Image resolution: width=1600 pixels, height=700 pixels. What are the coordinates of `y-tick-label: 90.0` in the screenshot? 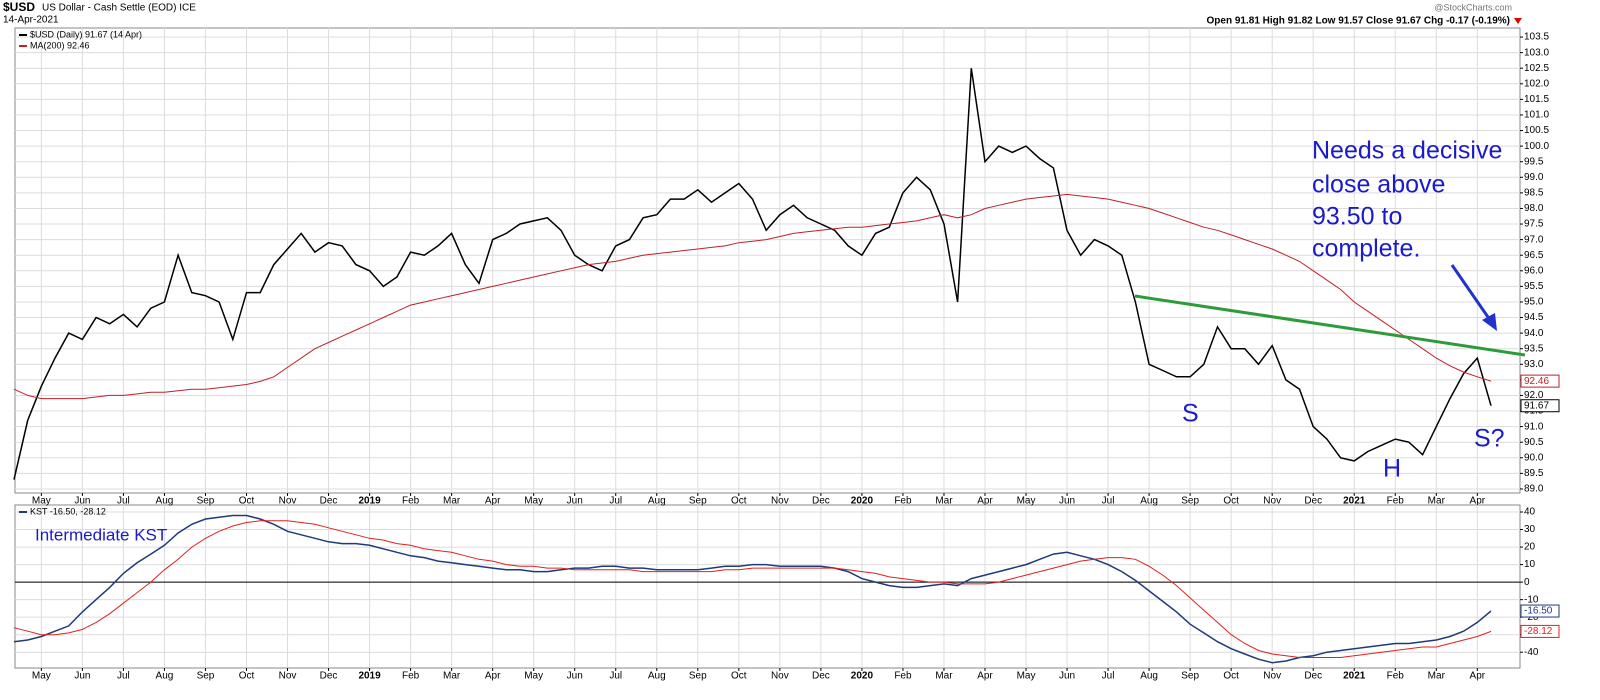 It's located at (1534, 457).